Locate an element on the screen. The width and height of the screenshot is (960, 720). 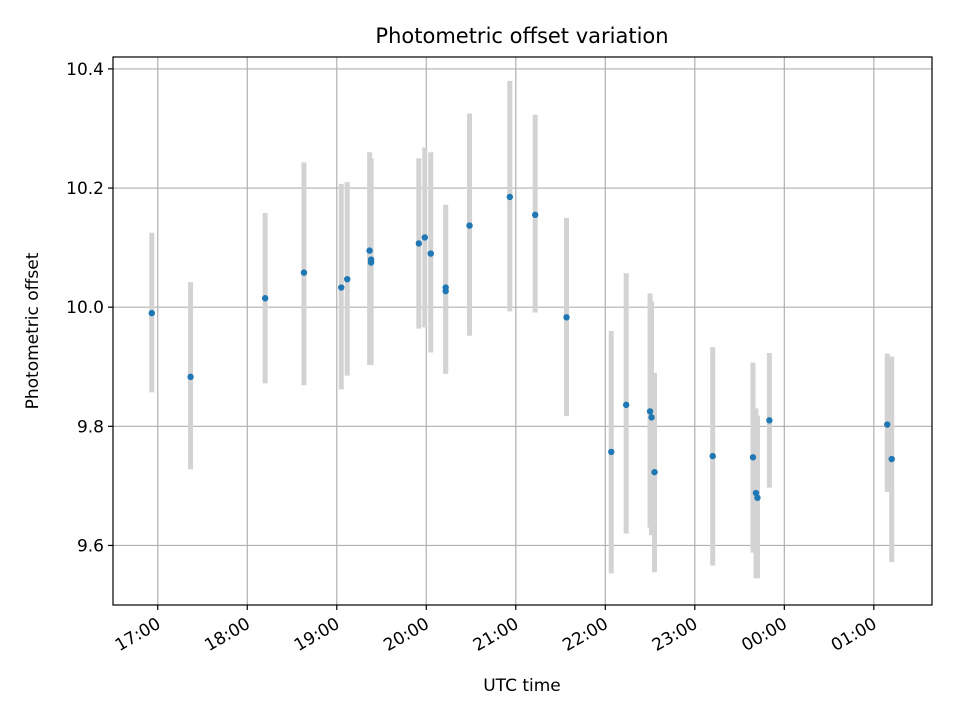
y-tick-label: 10.0 is located at coordinates (85, 308).